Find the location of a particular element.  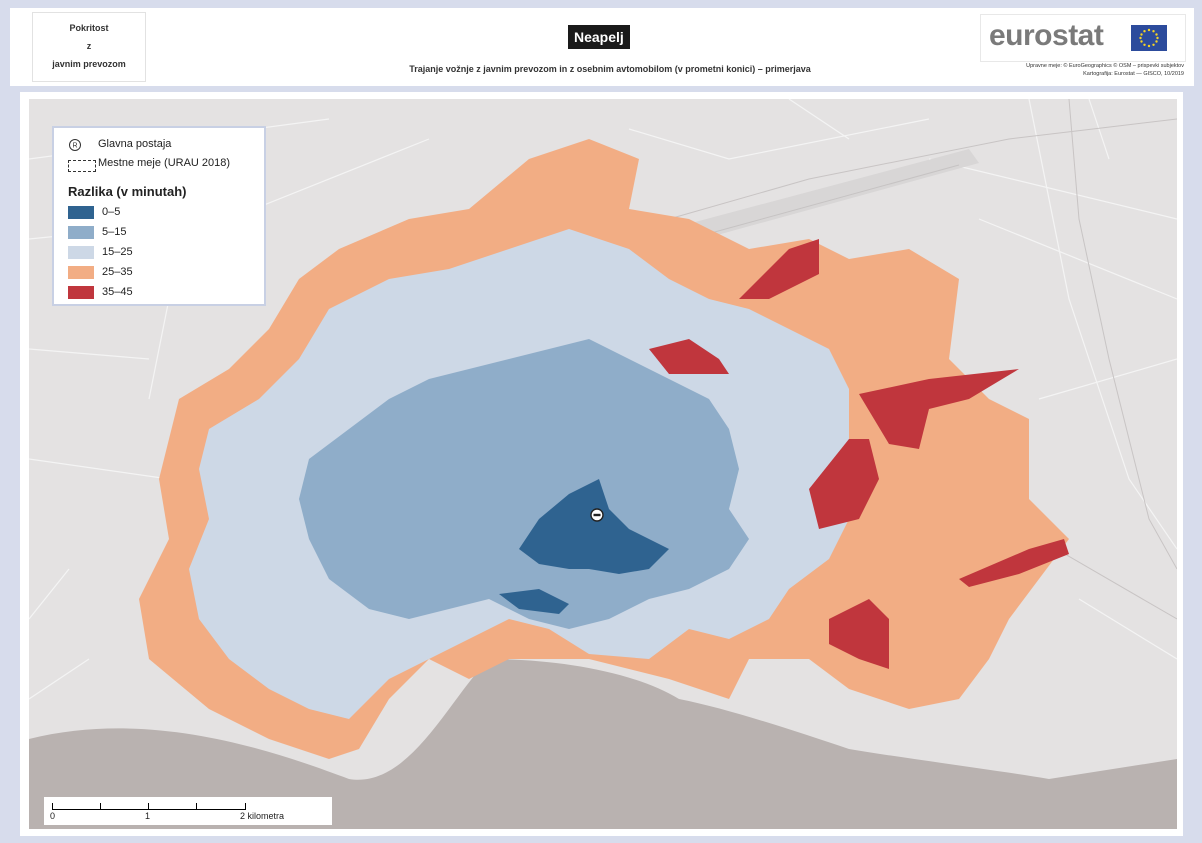

eurostat-logo: eurostat is located at coordinates (1083, 38).